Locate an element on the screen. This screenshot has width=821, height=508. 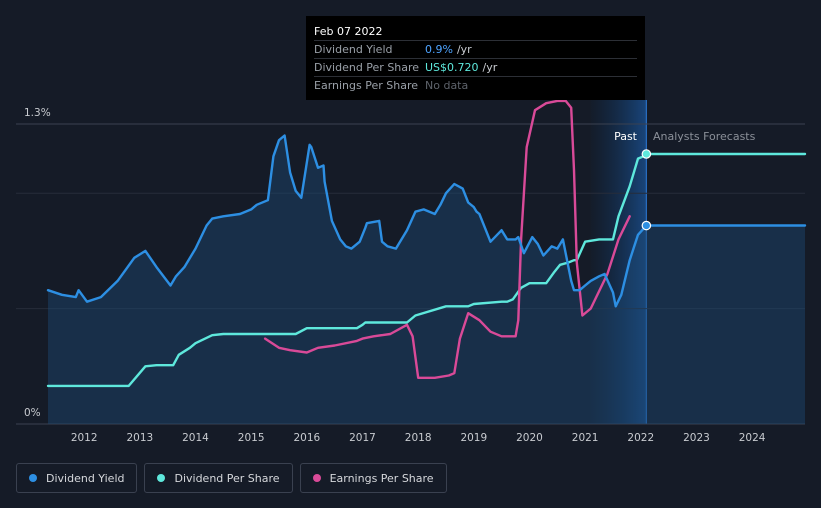
x-tick-label: 2020 is located at coordinates (529, 438).